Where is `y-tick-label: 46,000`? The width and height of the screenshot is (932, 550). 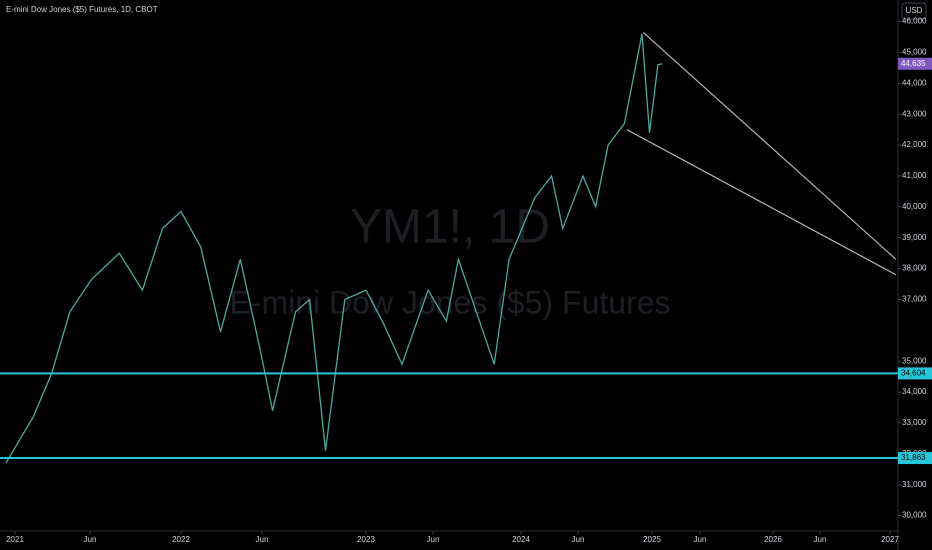 y-tick-label: 46,000 is located at coordinates (914, 21).